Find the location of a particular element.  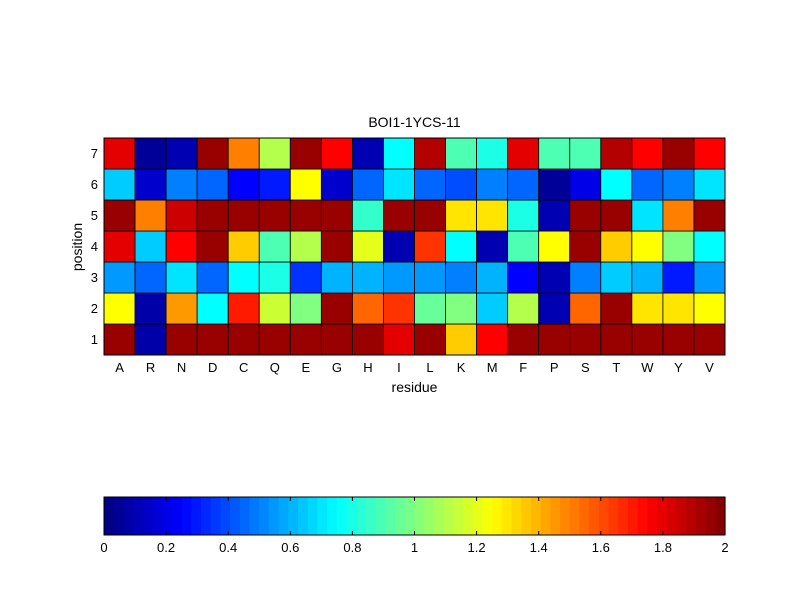

colorbar-tick-label-1.4: 1.4 is located at coordinates (539, 547).